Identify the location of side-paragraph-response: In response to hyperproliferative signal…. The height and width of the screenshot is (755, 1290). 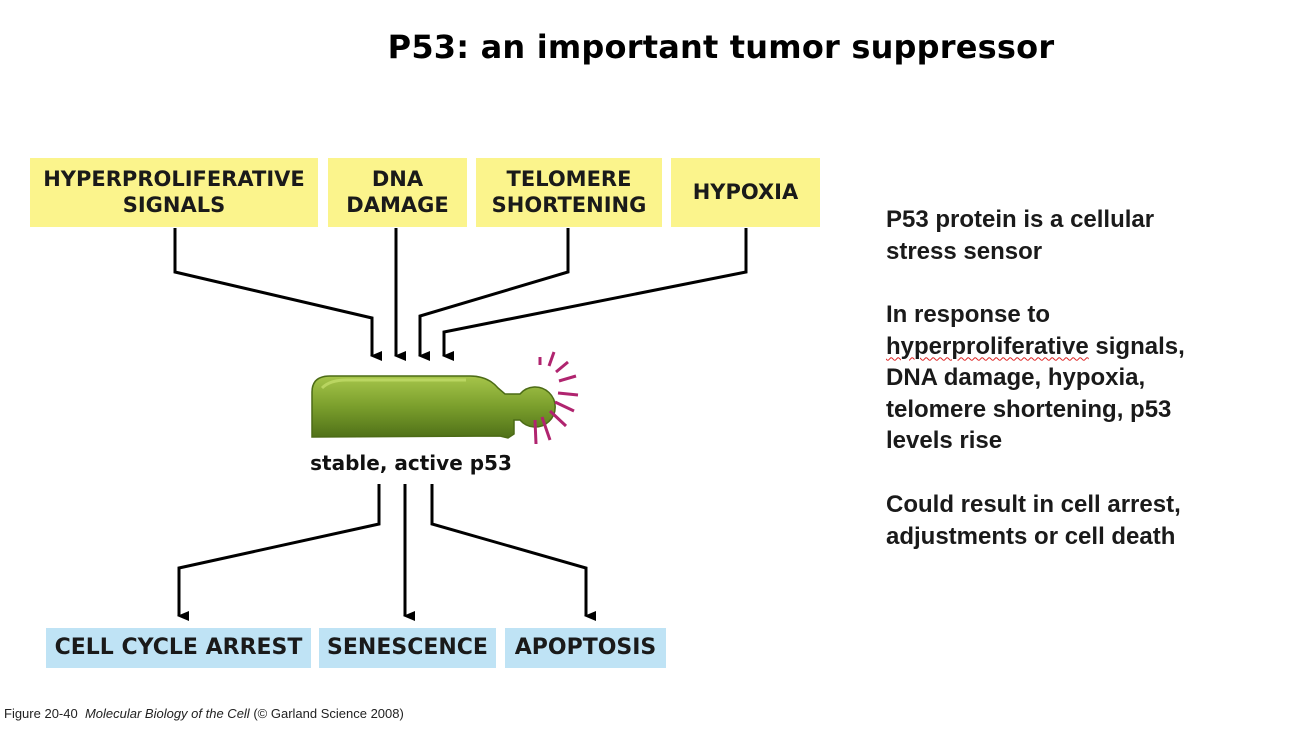
(1035, 378).